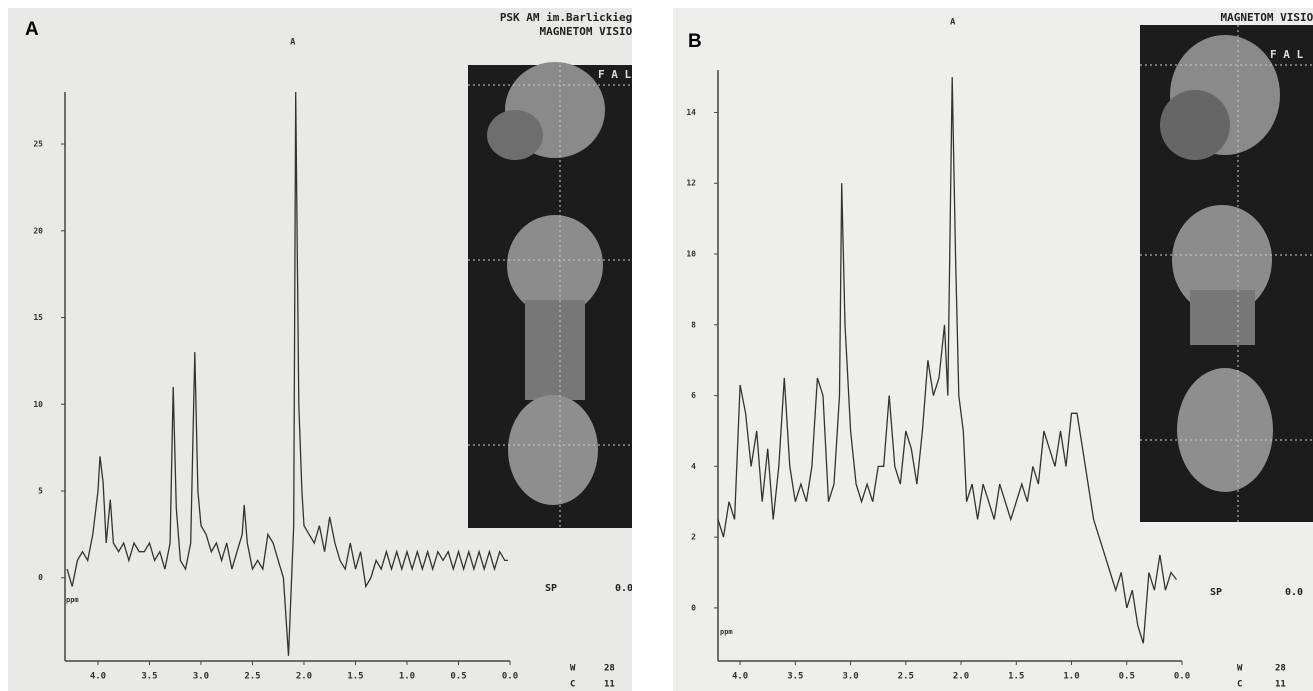  Describe the element at coordinates (691, 112) in the screenshot. I see `y-tick-label: 14` at that location.